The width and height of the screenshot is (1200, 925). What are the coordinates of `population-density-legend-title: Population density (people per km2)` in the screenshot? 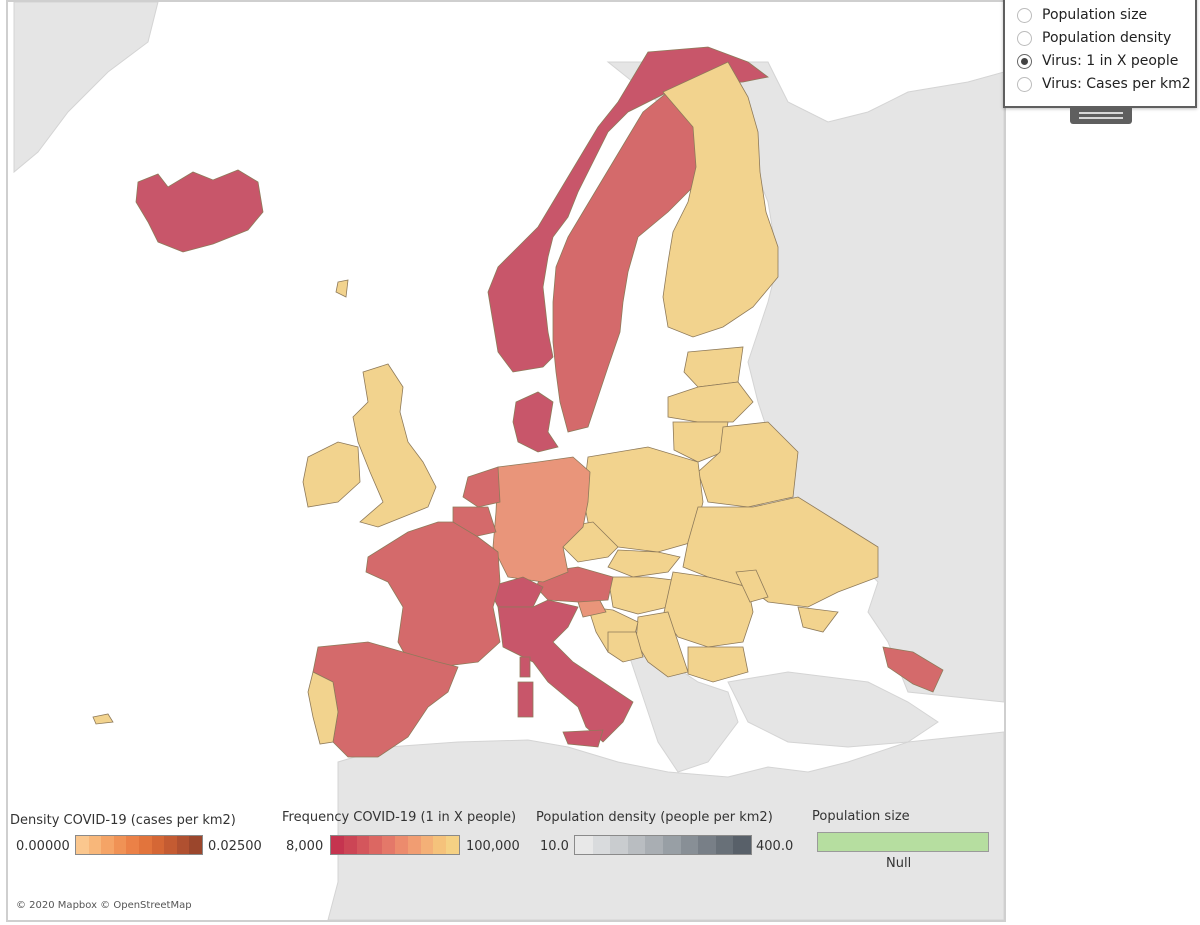 It's located at (654, 817).